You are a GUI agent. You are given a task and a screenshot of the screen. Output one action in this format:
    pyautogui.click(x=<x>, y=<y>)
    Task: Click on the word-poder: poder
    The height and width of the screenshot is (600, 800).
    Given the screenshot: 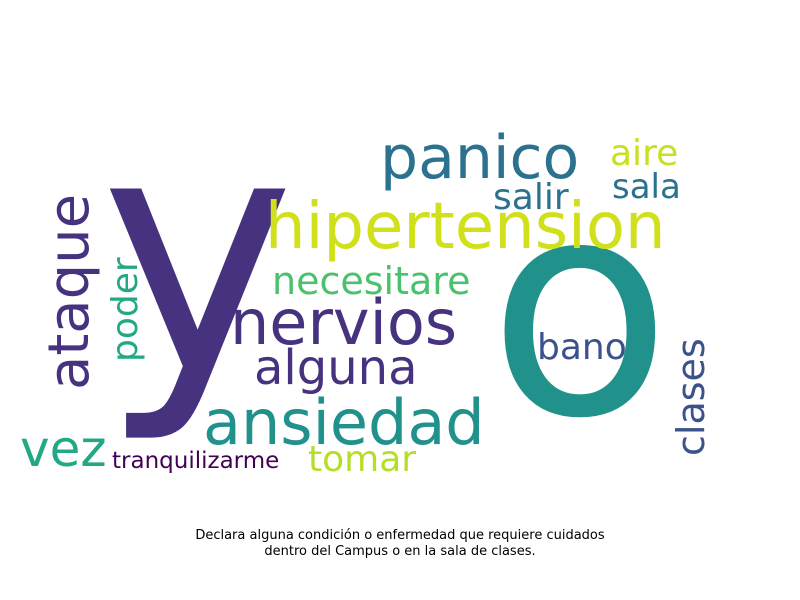 What is the action you would take?
    pyautogui.click(x=125, y=309)
    